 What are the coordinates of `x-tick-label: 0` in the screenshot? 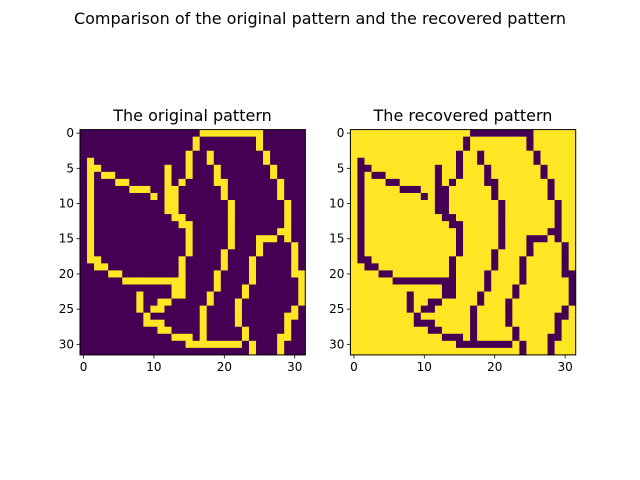 It's located at (354, 367).